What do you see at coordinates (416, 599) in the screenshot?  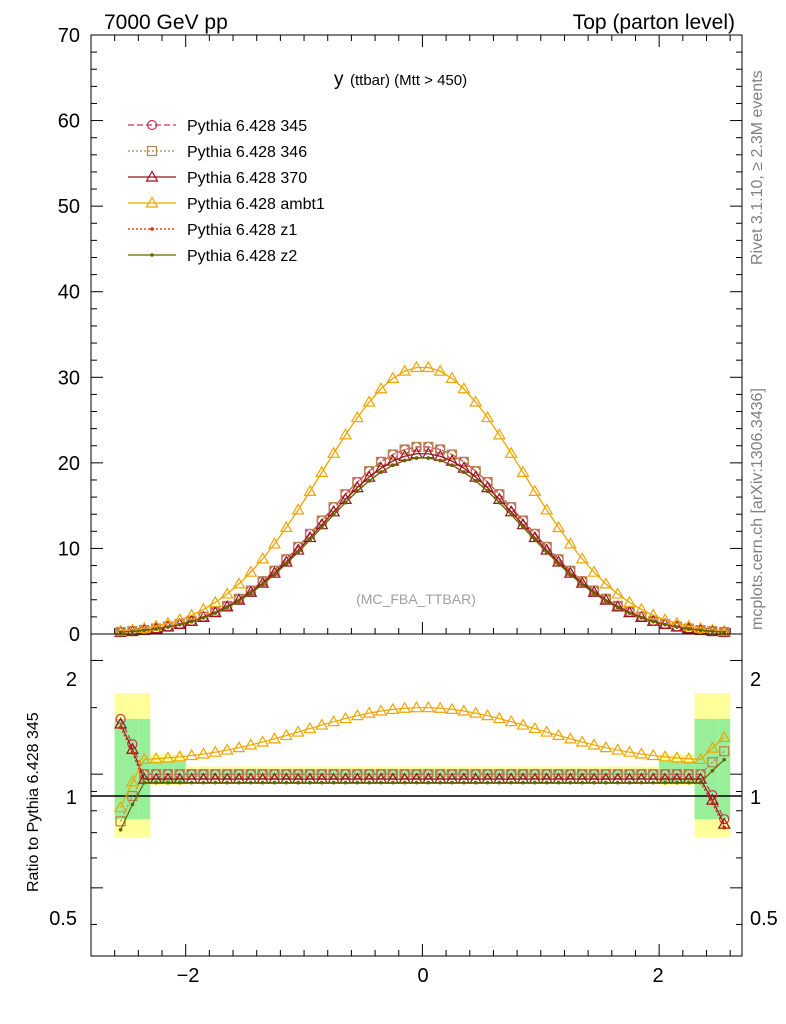 I see `watermark: (MC_FBA_TTBAR)` at bounding box center [416, 599].